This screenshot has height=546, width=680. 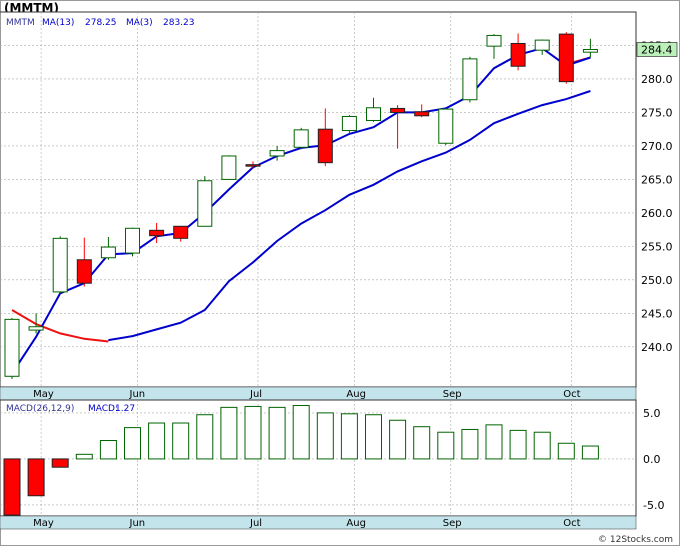 I want to click on macd-x-axis-strip, so click(x=318, y=522).